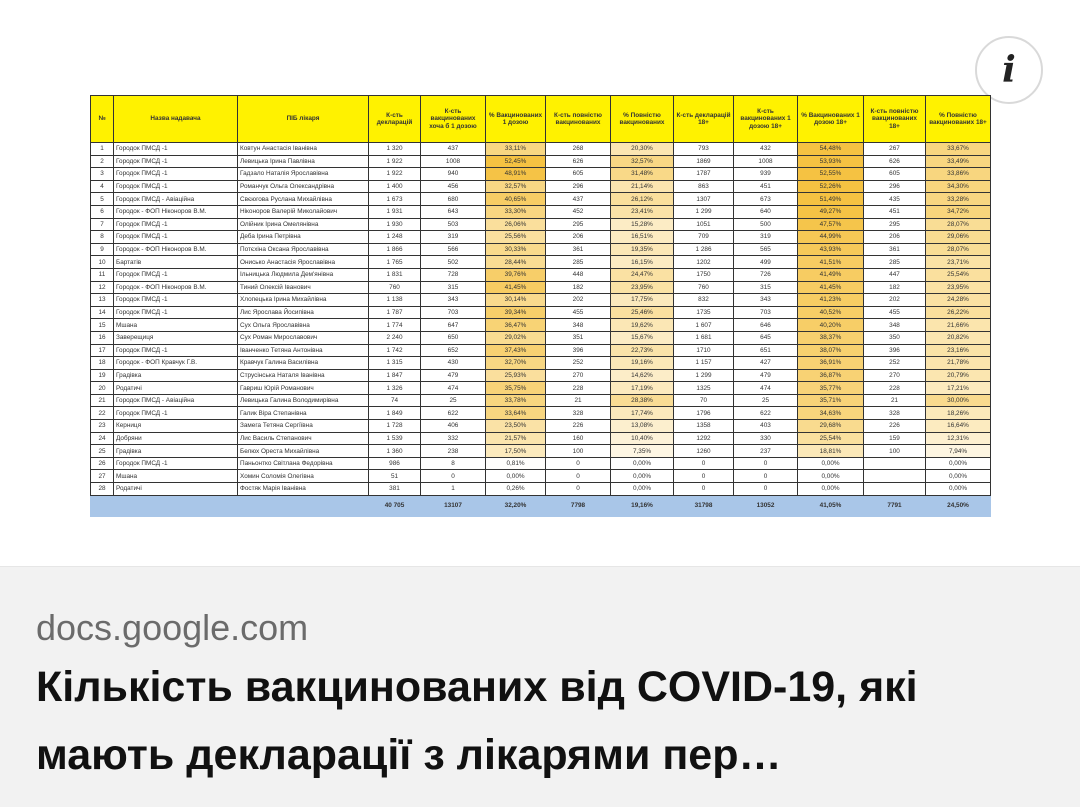 This screenshot has width=1080, height=807. I want to click on total-cell: 13107, so click(453, 505).